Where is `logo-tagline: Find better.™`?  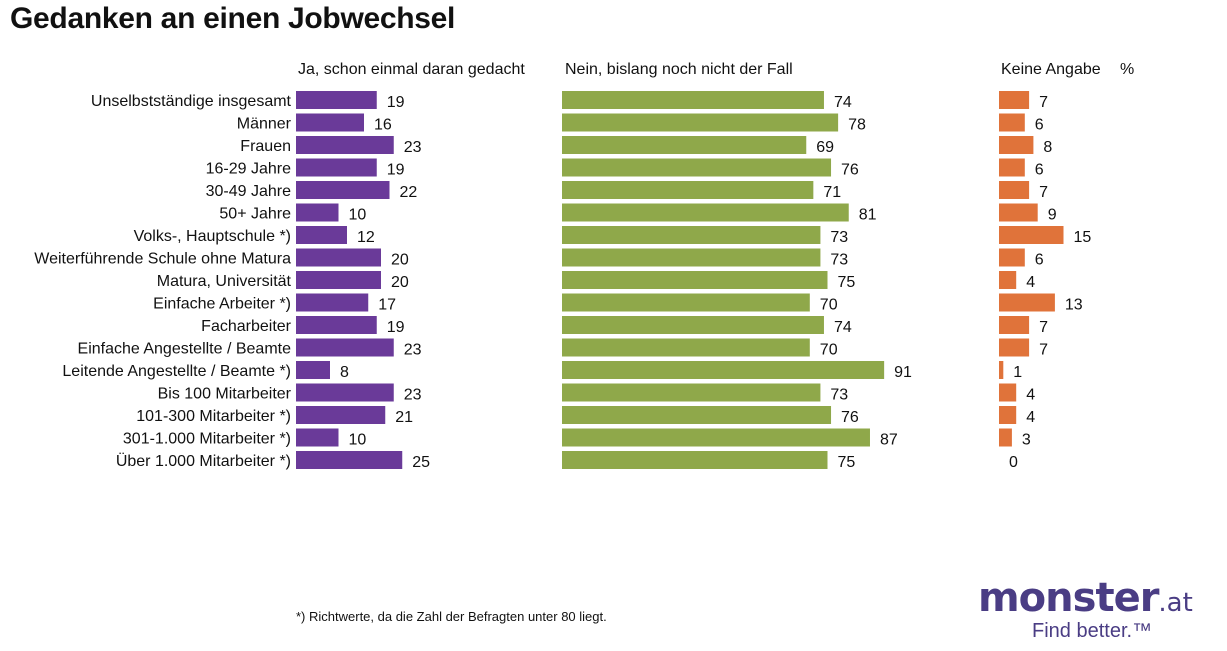 logo-tagline: Find better.™ is located at coordinates (1092, 631).